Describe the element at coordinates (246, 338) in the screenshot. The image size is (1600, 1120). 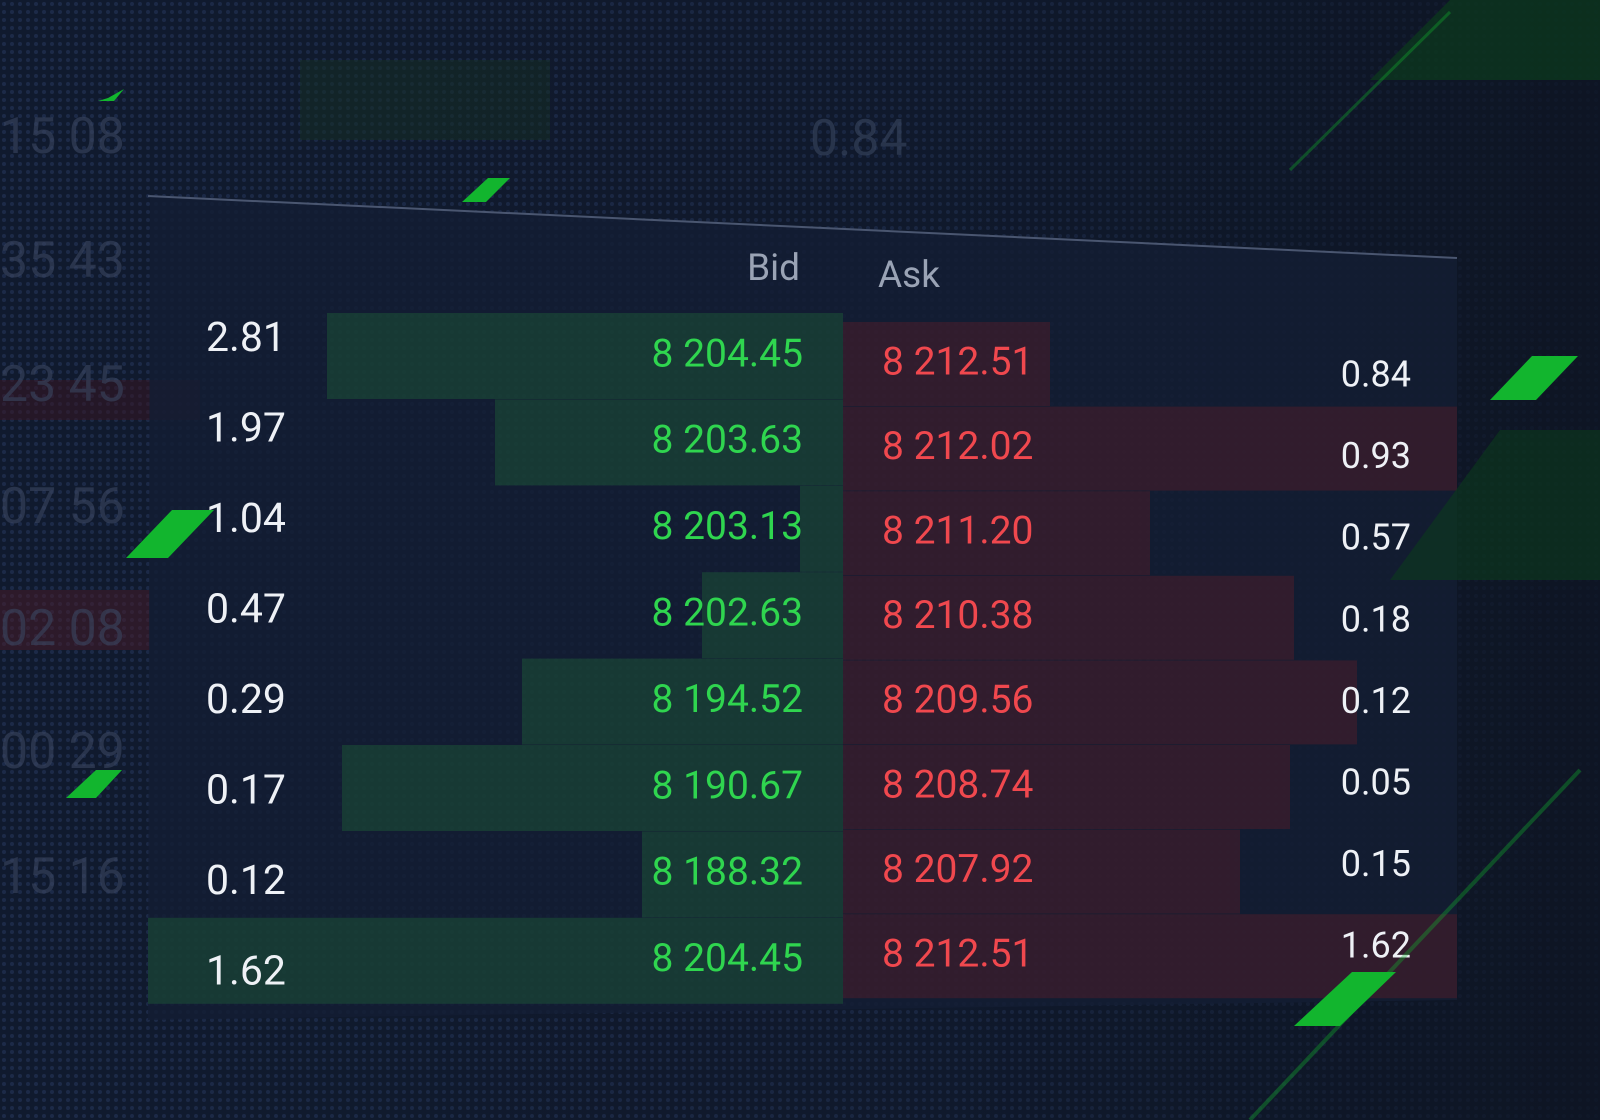
I see `bid-size: 2.81` at that location.